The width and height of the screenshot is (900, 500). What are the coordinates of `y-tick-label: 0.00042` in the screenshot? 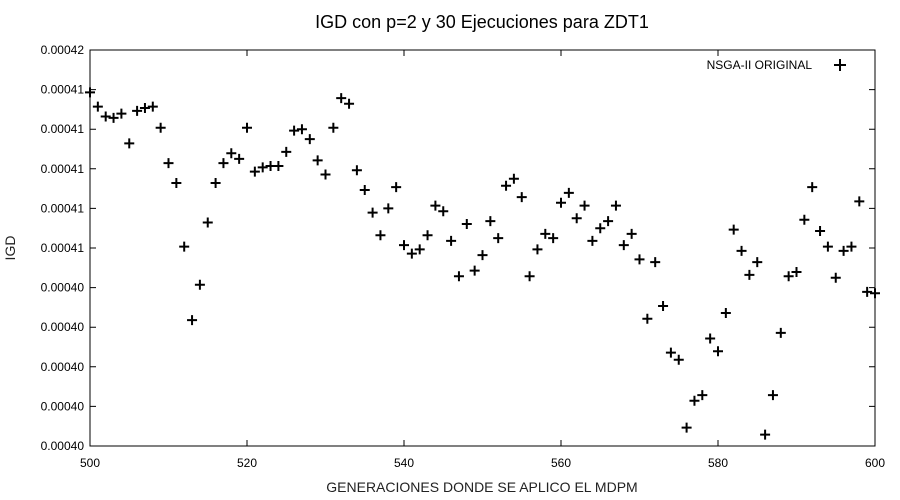 It's located at (63, 50).